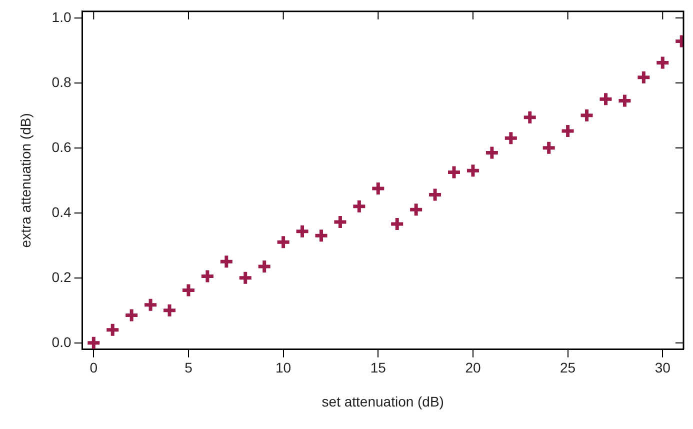  Describe the element at coordinates (62, 276) in the screenshot. I see `y-tick-label: 0.2` at that location.